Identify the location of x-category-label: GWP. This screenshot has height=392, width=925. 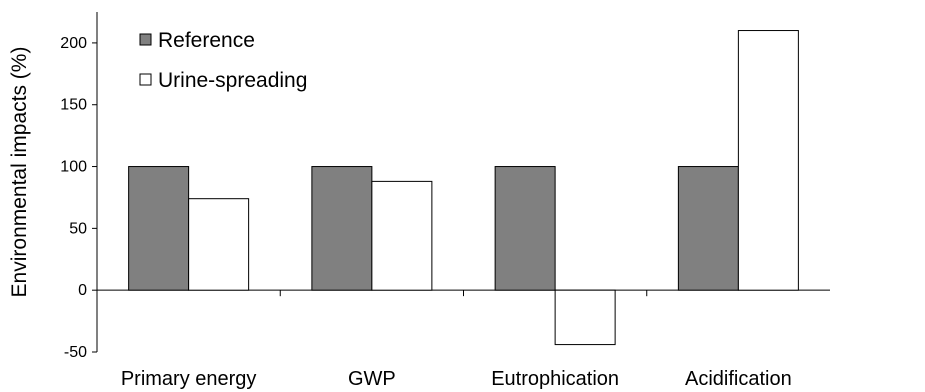
(372, 379).